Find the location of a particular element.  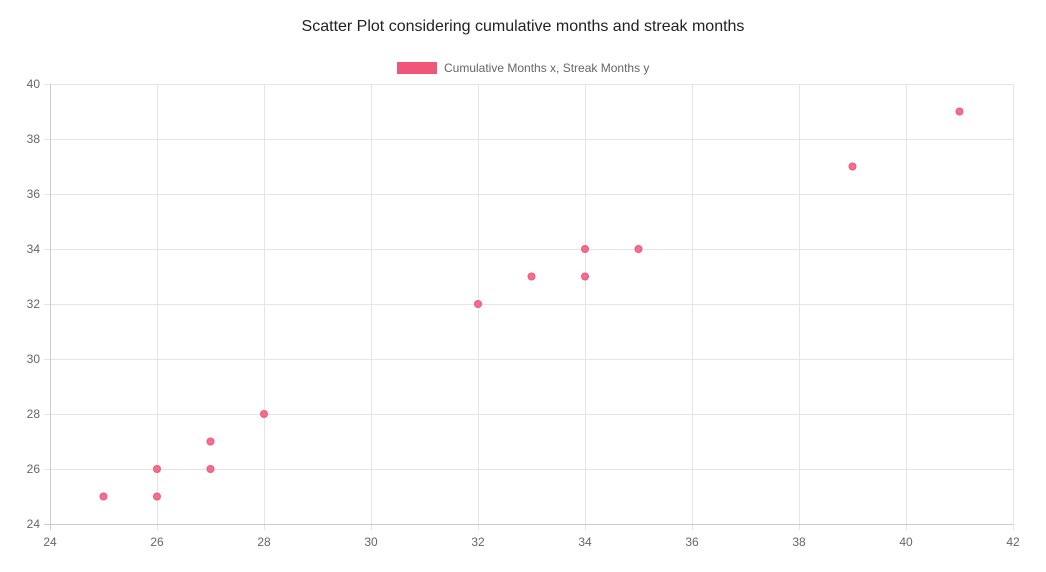

x-tick-label: 28 is located at coordinates (264, 542).